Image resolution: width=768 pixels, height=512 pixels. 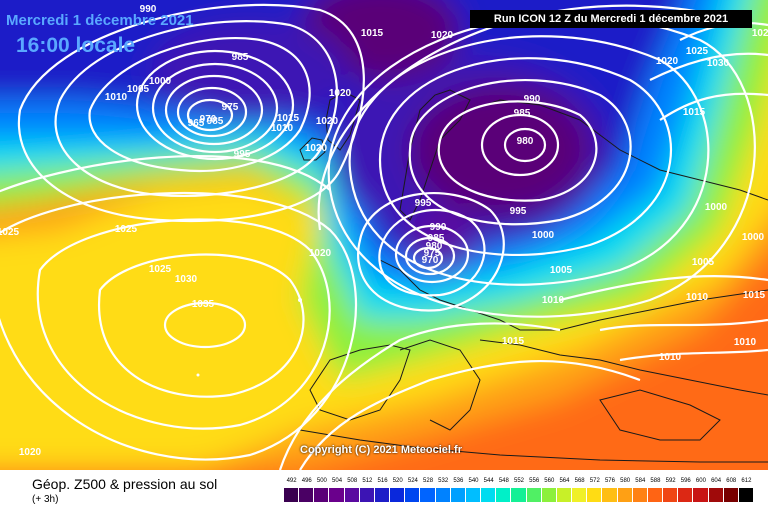 I want to click on scale-tick-label: 576, so click(x=609, y=481).